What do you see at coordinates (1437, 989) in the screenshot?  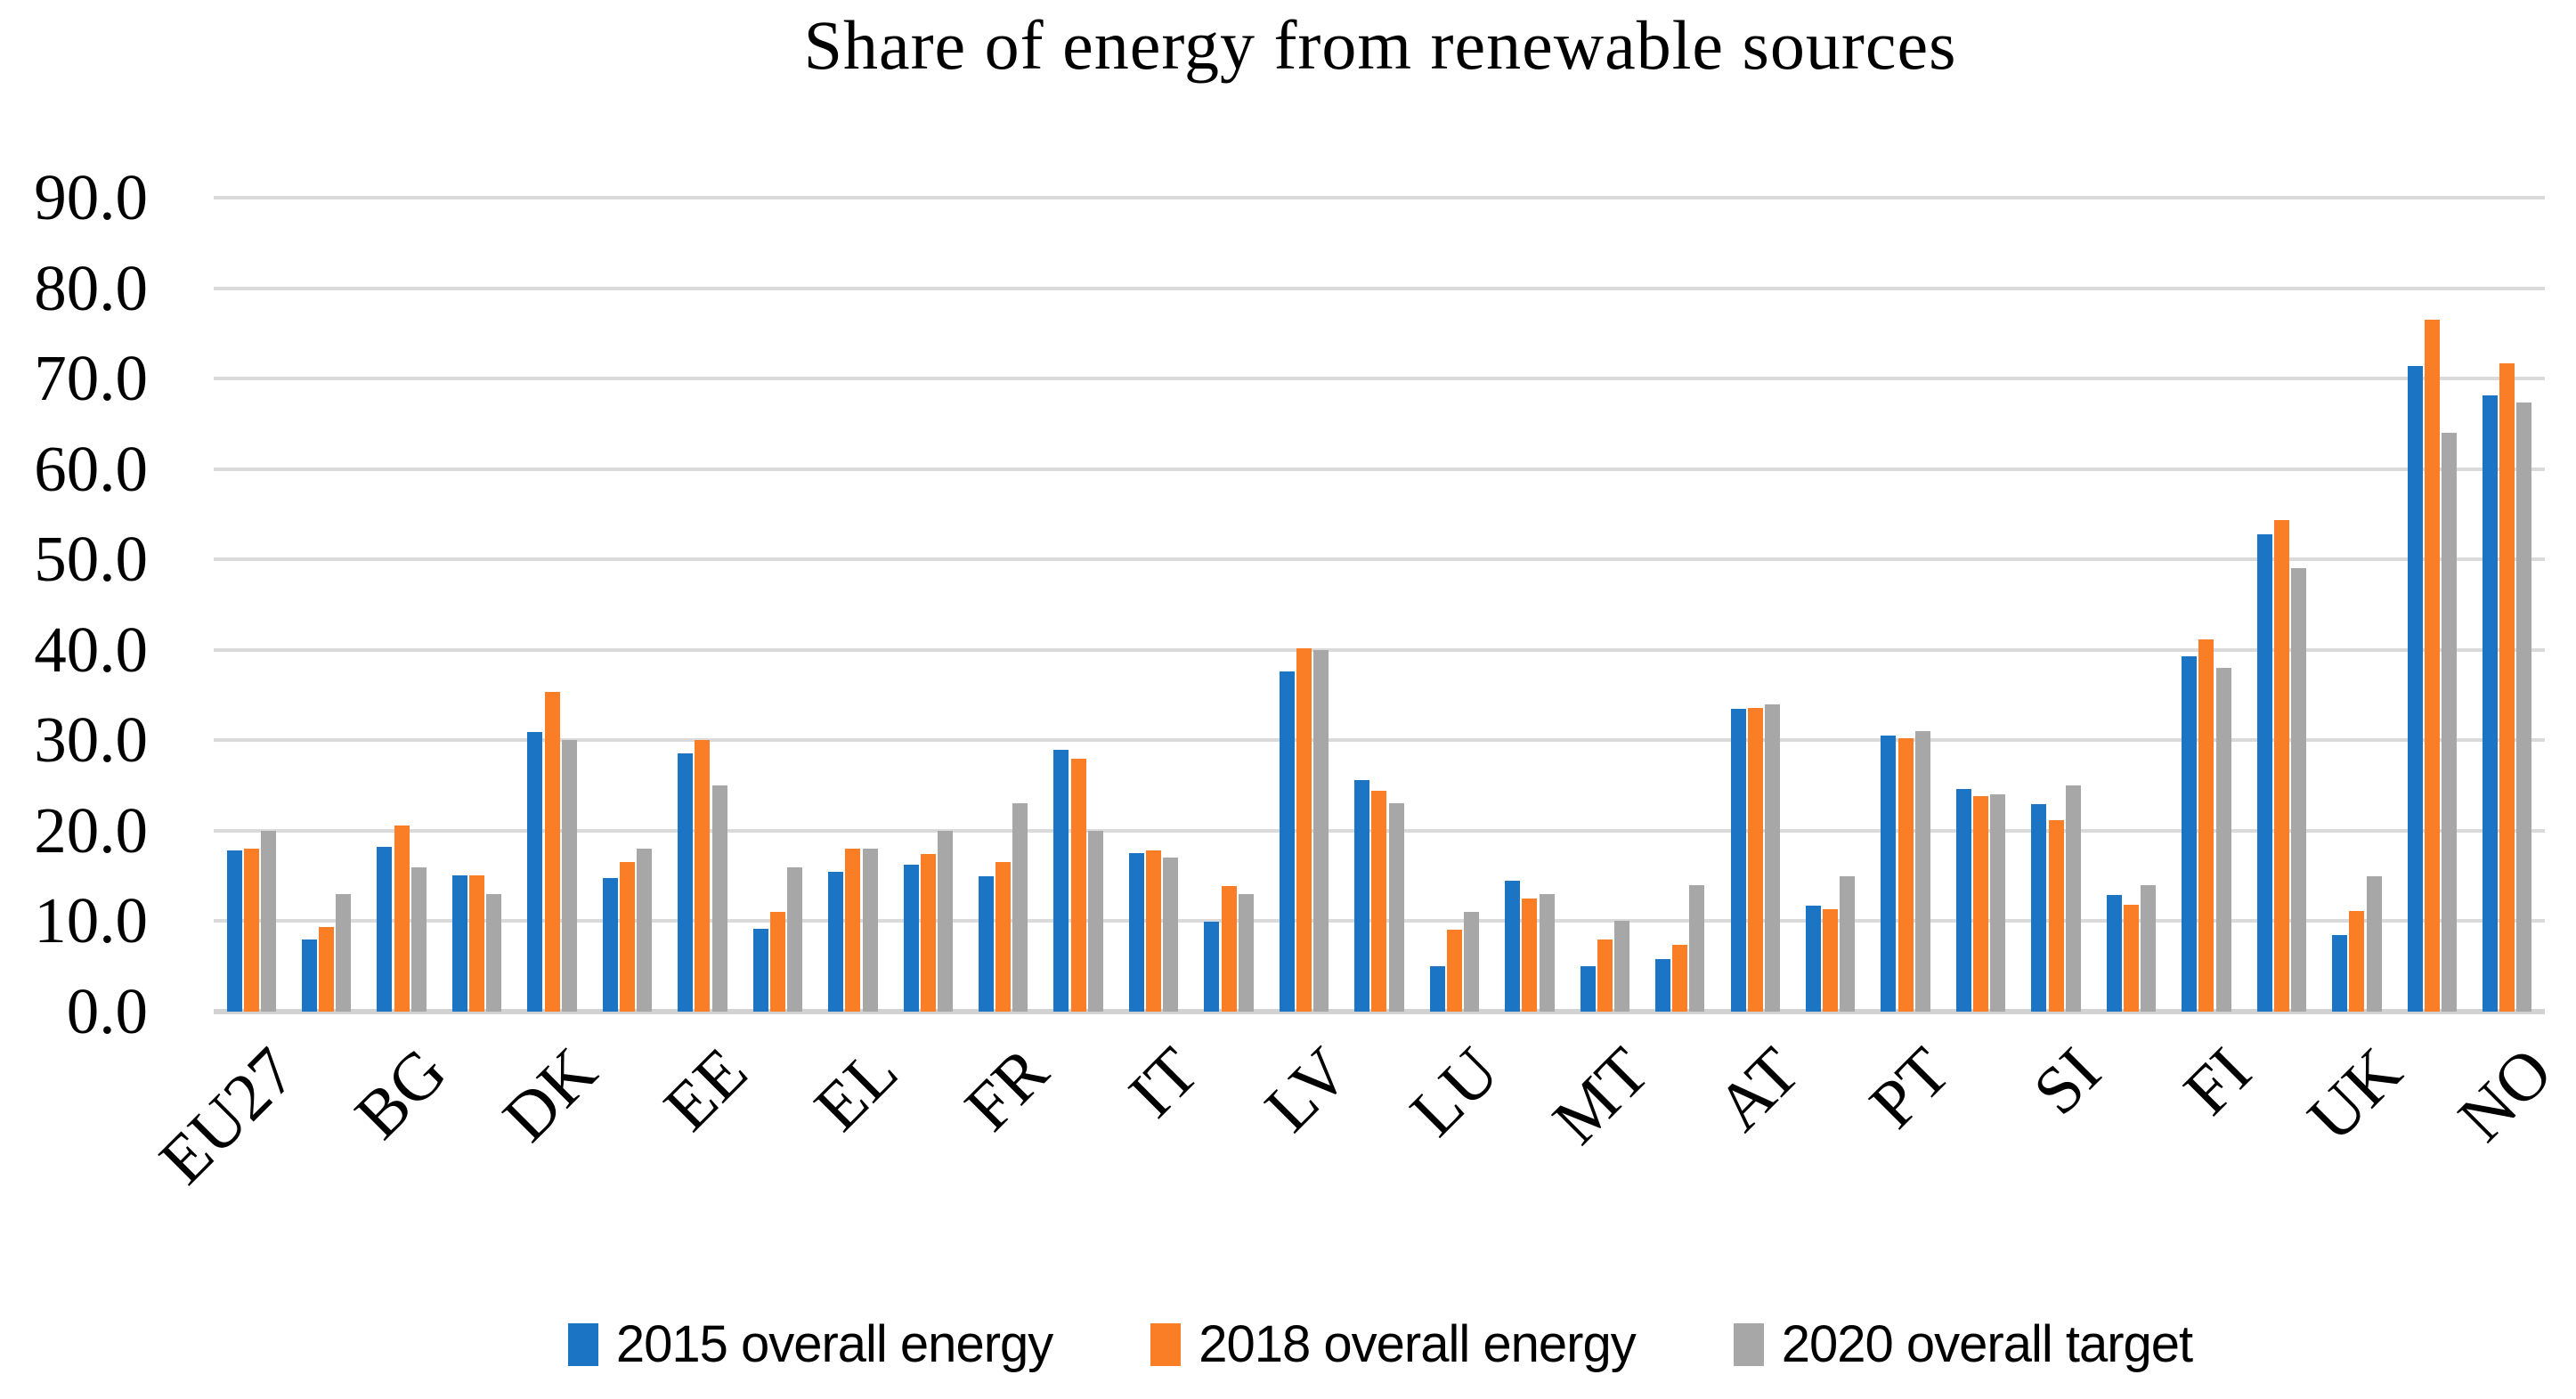 I see `bar-2015-LU` at bounding box center [1437, 989].